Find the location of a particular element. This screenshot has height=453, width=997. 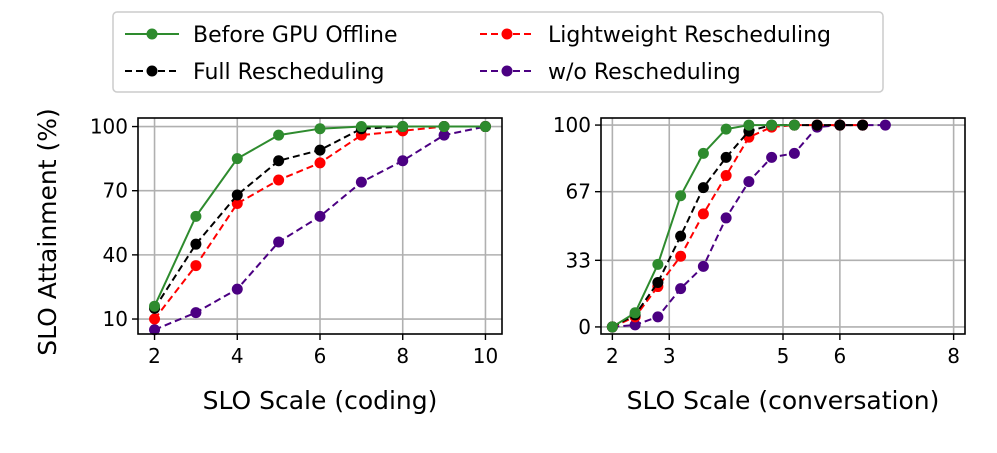

series-full-rescheduling is located at coordinates (737, 226).